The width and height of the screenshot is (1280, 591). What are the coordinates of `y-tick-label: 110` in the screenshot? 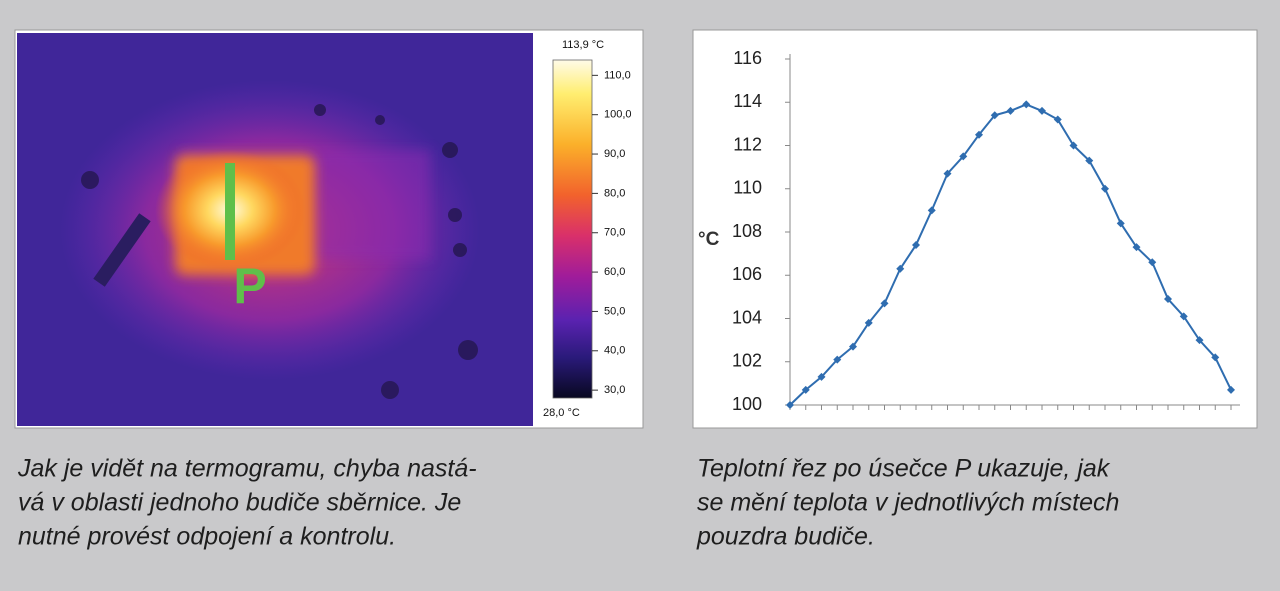 It's located at (747, 188).